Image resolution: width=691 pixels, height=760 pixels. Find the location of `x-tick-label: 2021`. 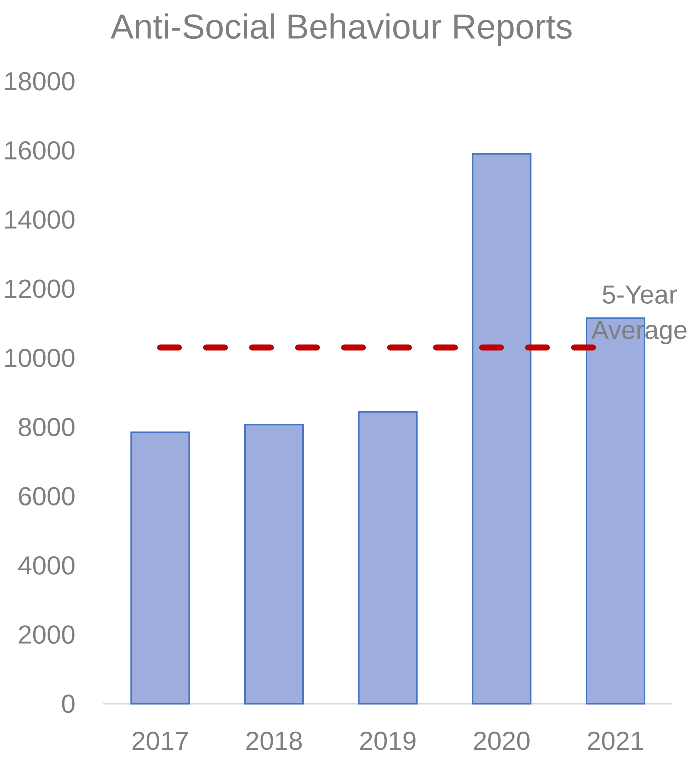

x-tick-label: 2021 is located at coordinates (616, 741).